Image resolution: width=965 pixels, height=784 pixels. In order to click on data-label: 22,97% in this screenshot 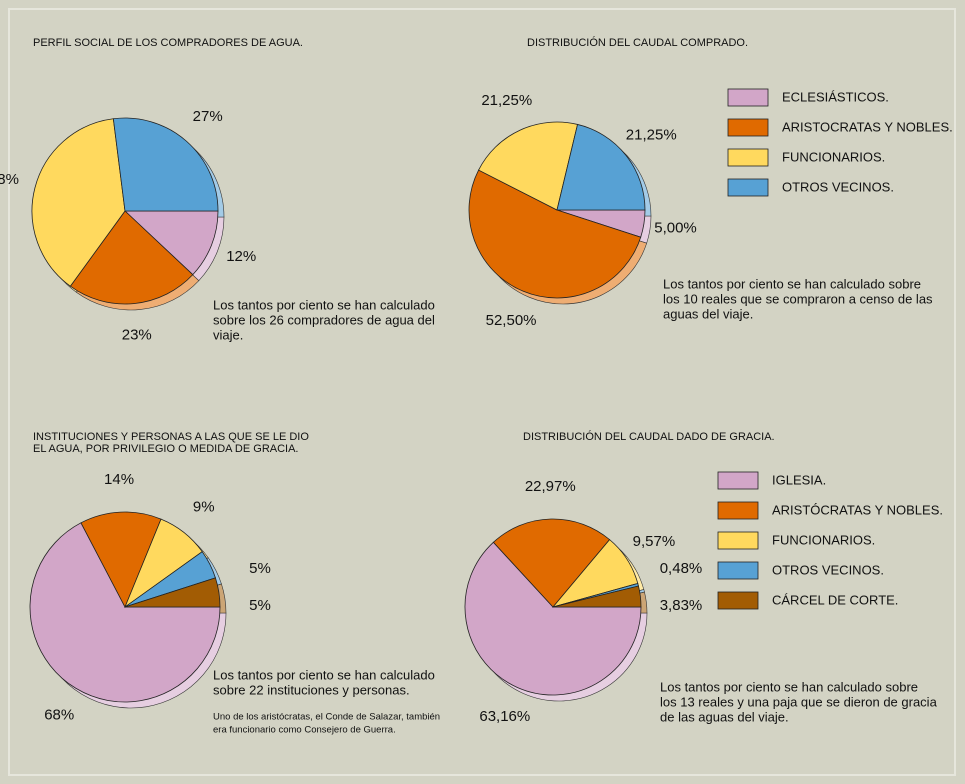, I will do `click(550, 486)`.